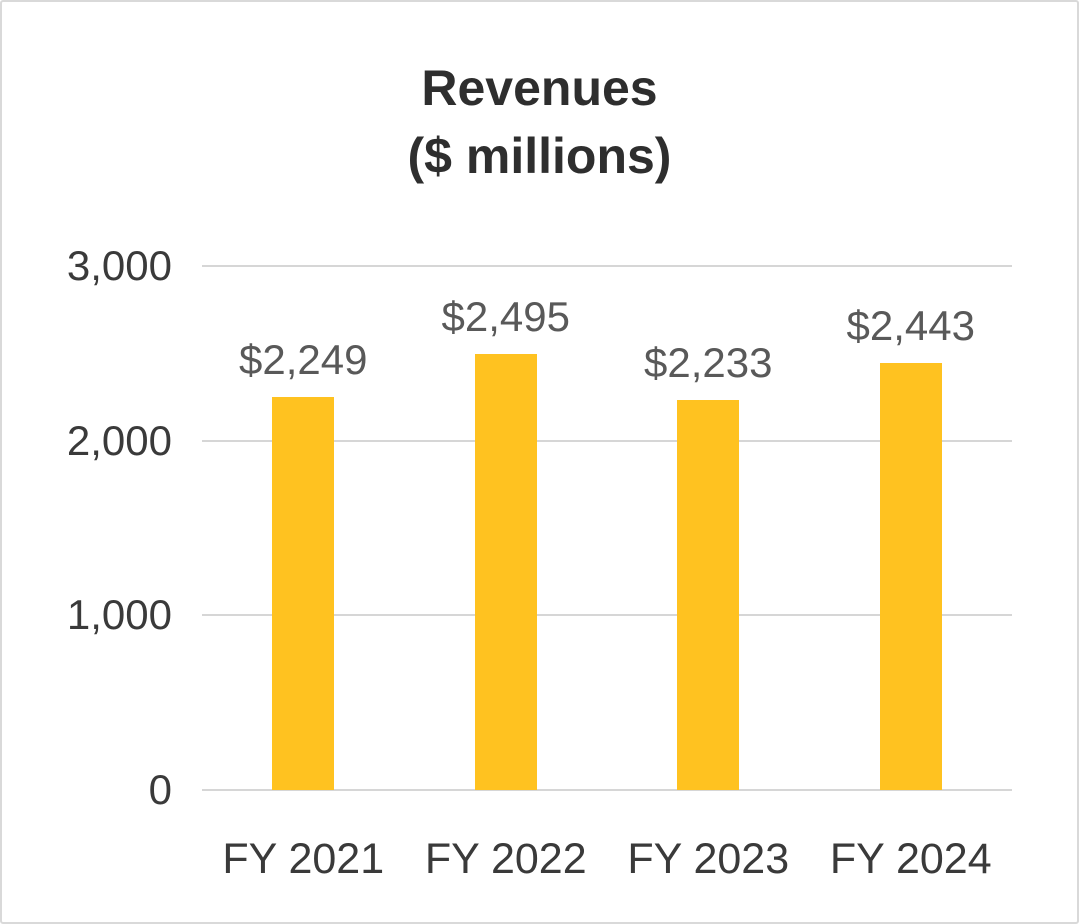 This screenshot has height=924, width=1079. What do you see at coordinates (505, 859) in the screenshot?
I see `x-tick-label: FY 2022` at bounding box center [505, 859].